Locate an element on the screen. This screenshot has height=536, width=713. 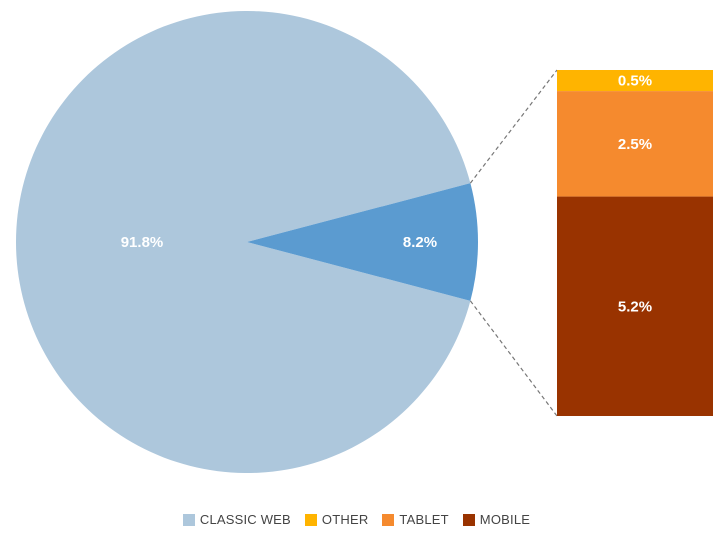
legend-label: MOBILE is located at coordinates (505, 519).